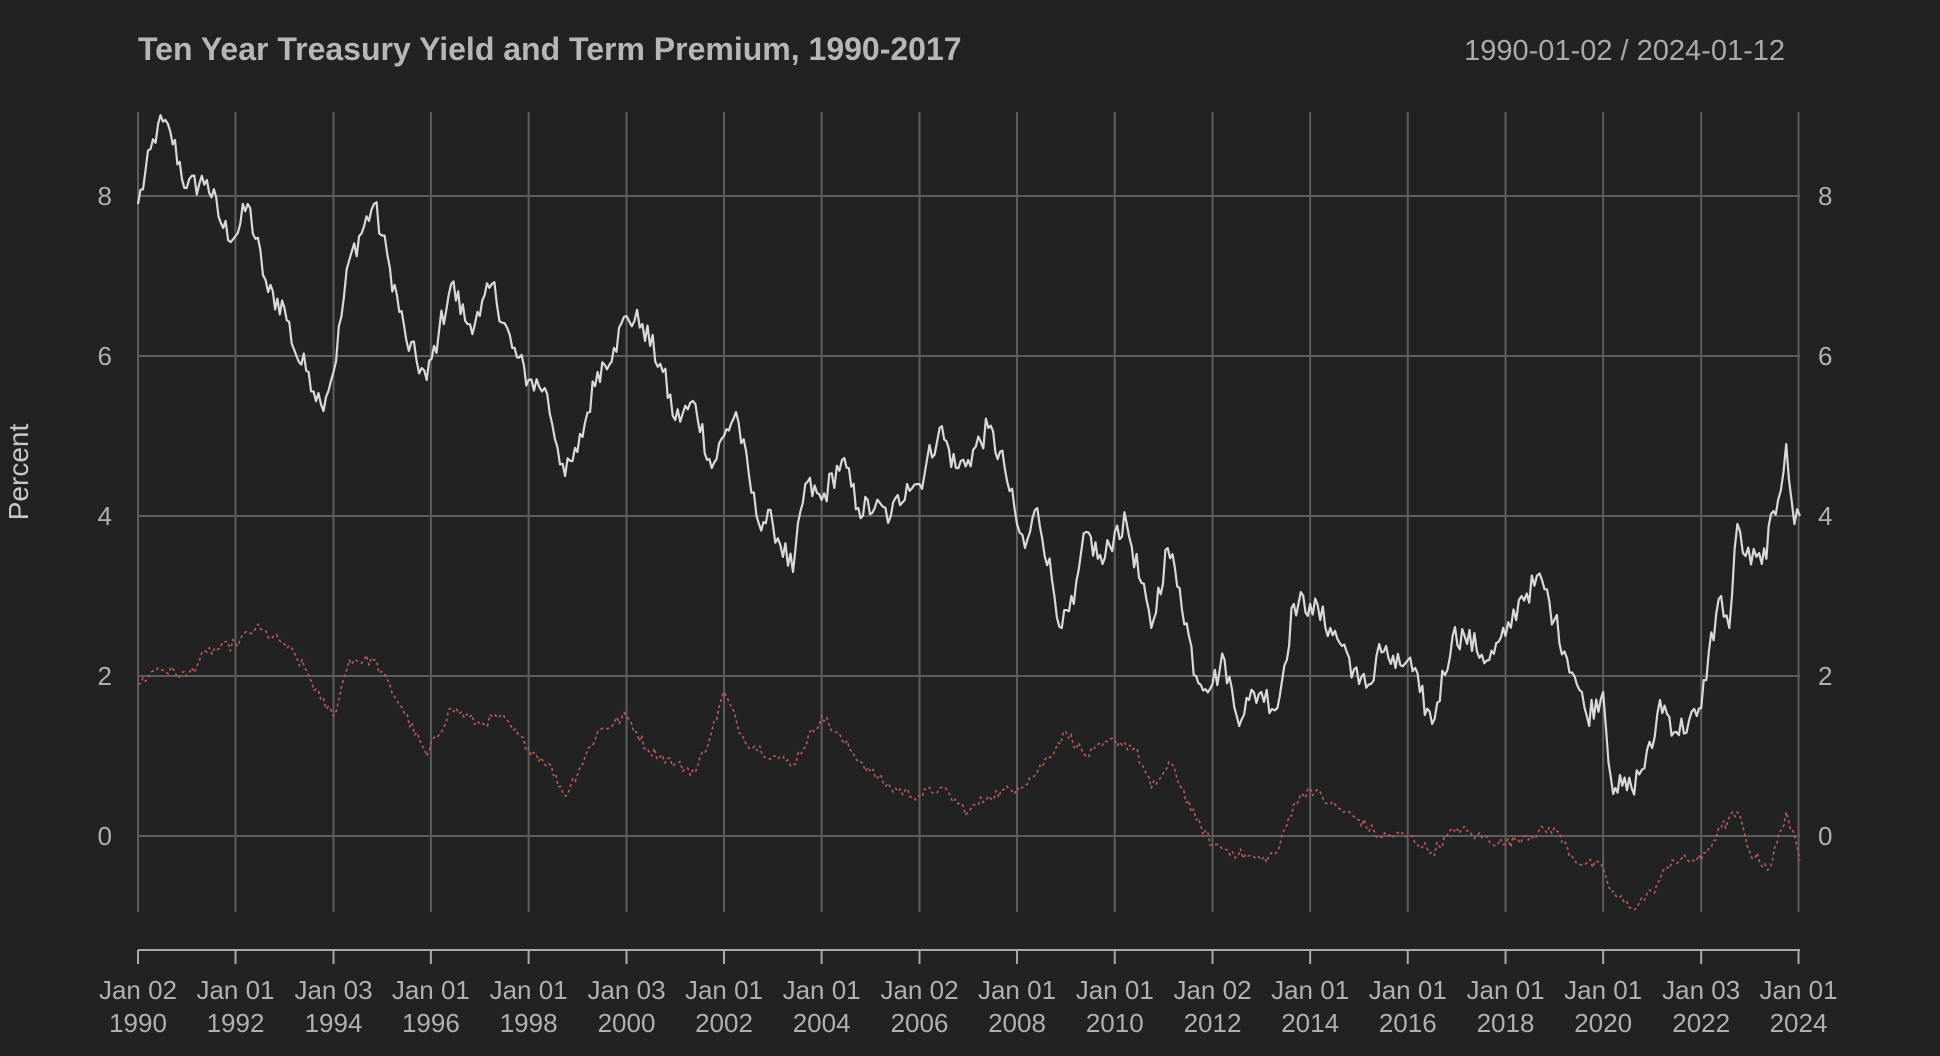 Image resolution: width=1940 pixels, height=1056 pixels. Describe the element at coordinates (138, 1023) in the screenshot. I see `x-tick-label-year: 1990` at that location.